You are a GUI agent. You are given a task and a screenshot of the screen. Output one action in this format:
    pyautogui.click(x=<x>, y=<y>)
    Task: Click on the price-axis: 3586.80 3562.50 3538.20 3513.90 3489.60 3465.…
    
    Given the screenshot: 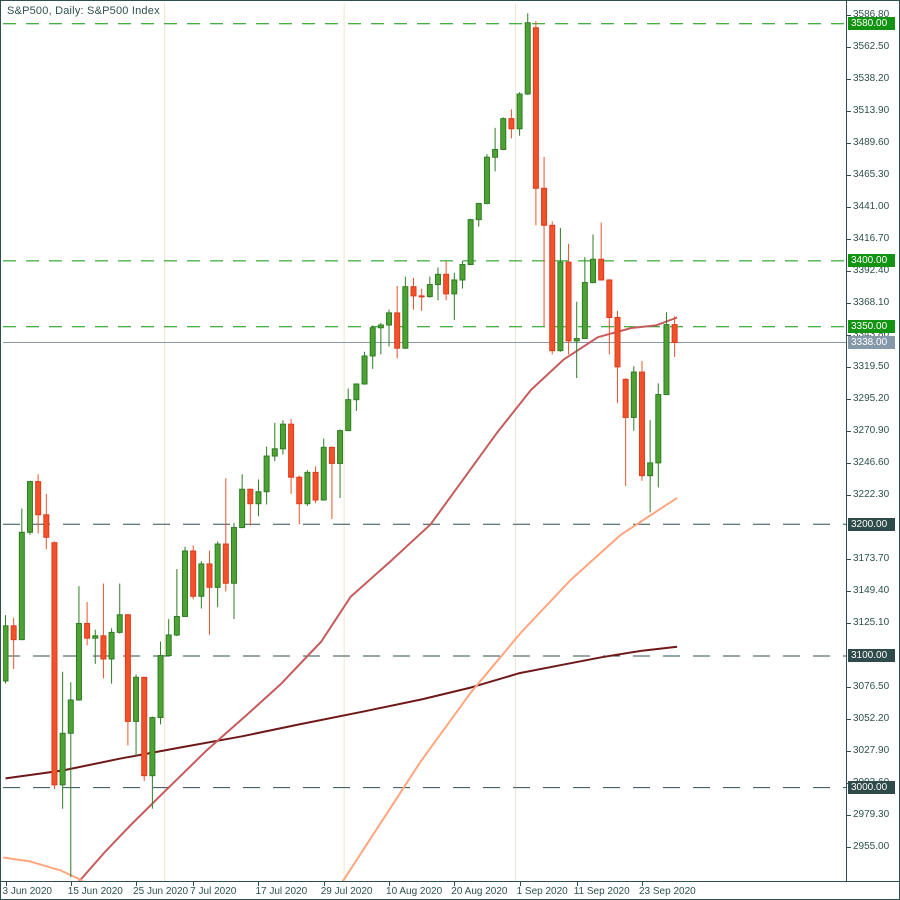 What is the action you would take?
    pyautogui.click(x=872, y=441)
    